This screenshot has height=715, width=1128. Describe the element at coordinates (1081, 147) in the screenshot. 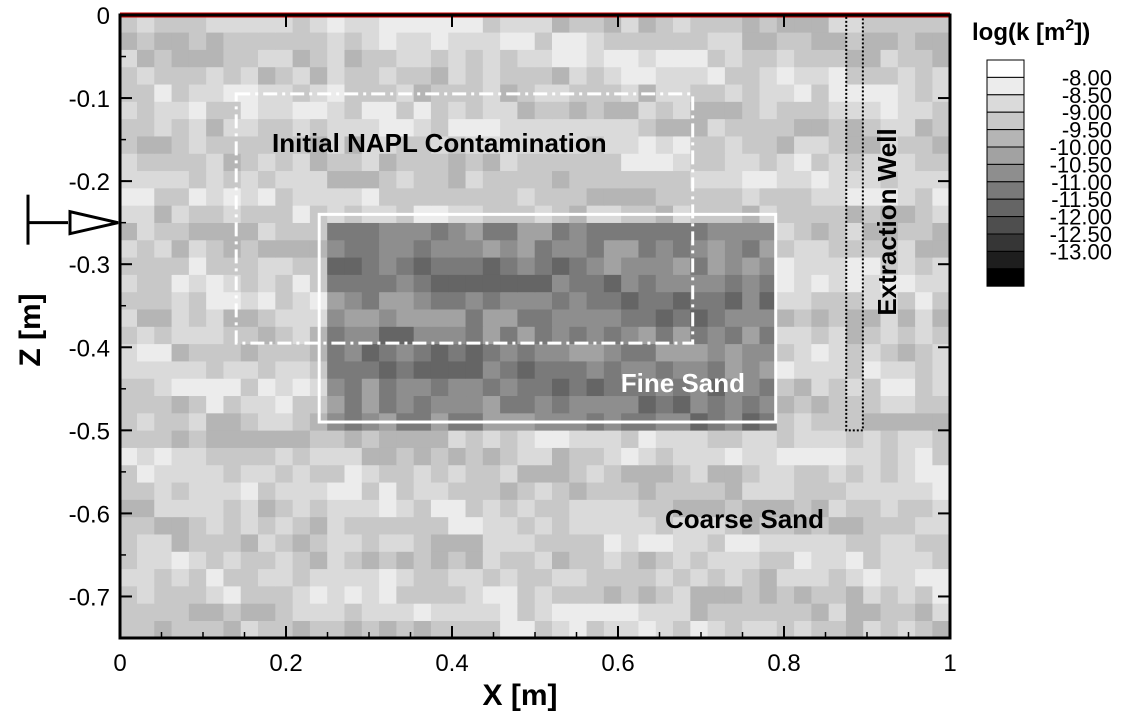

I see `colorbar-level-label: -10.00` at that location.